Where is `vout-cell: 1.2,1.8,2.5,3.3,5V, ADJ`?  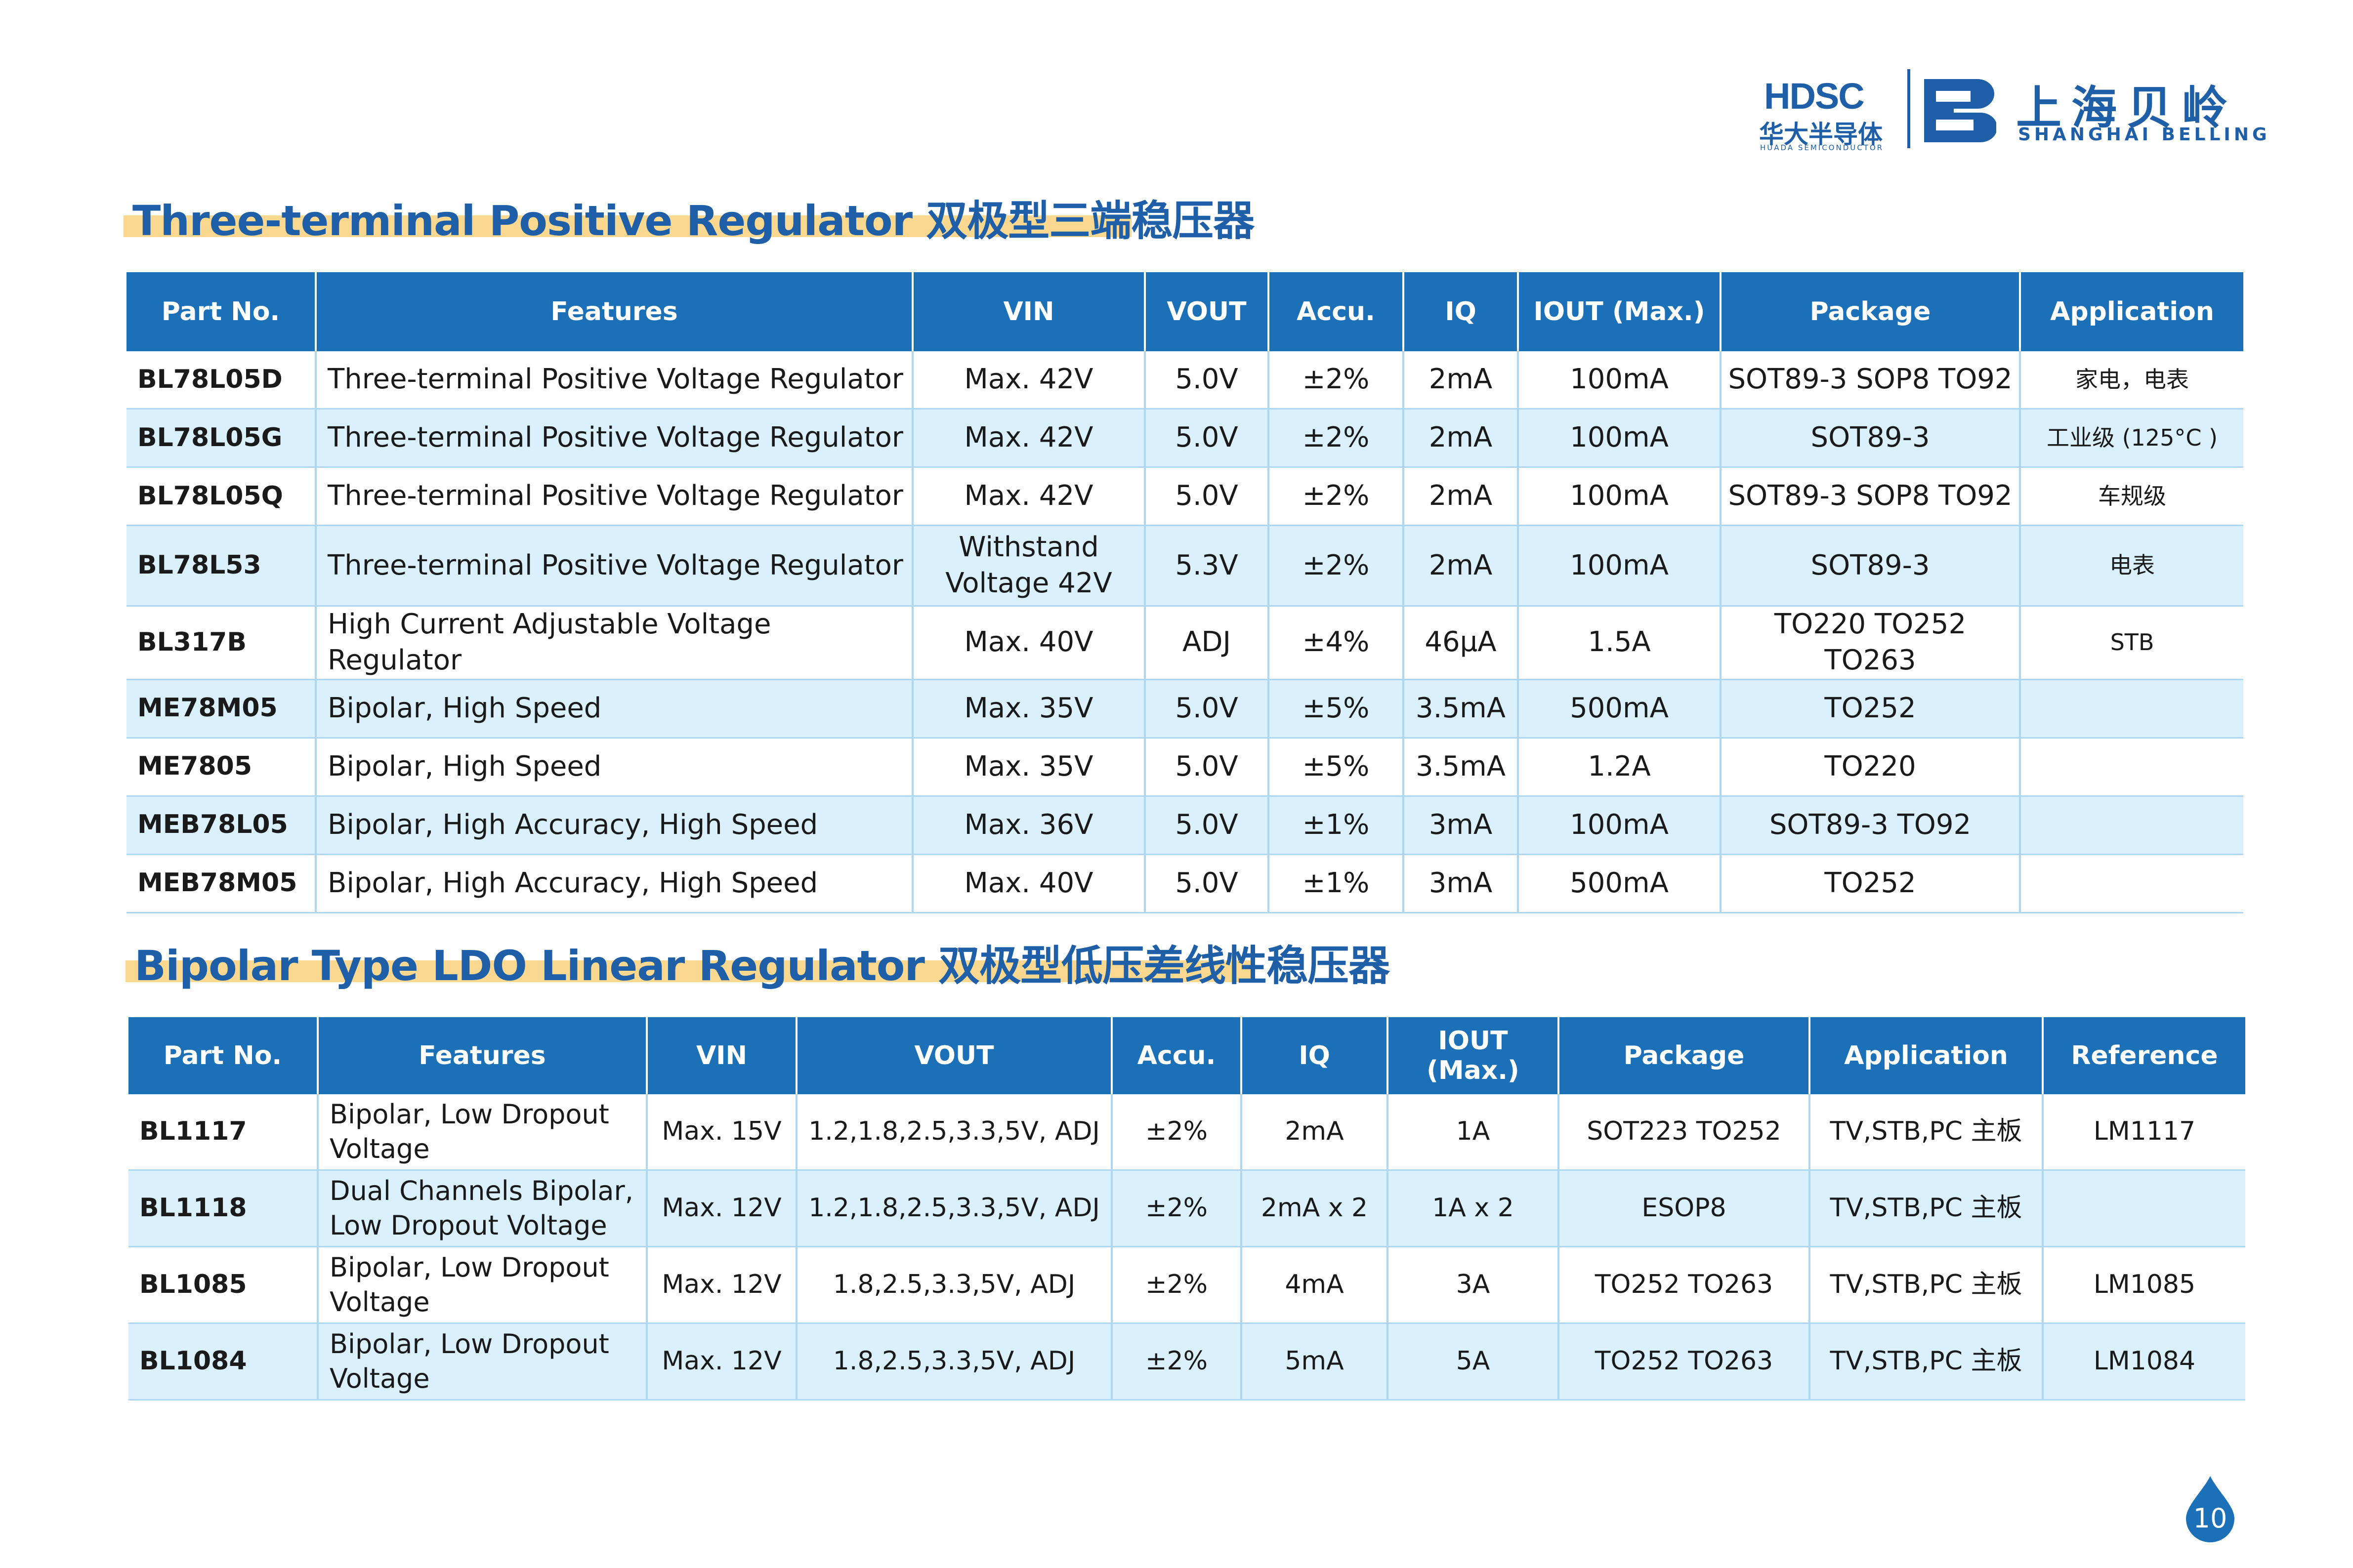
vout-cell: 1.2,1.8,2.5,3.3,5V, ADJ is located at coordinates (954, 1132).